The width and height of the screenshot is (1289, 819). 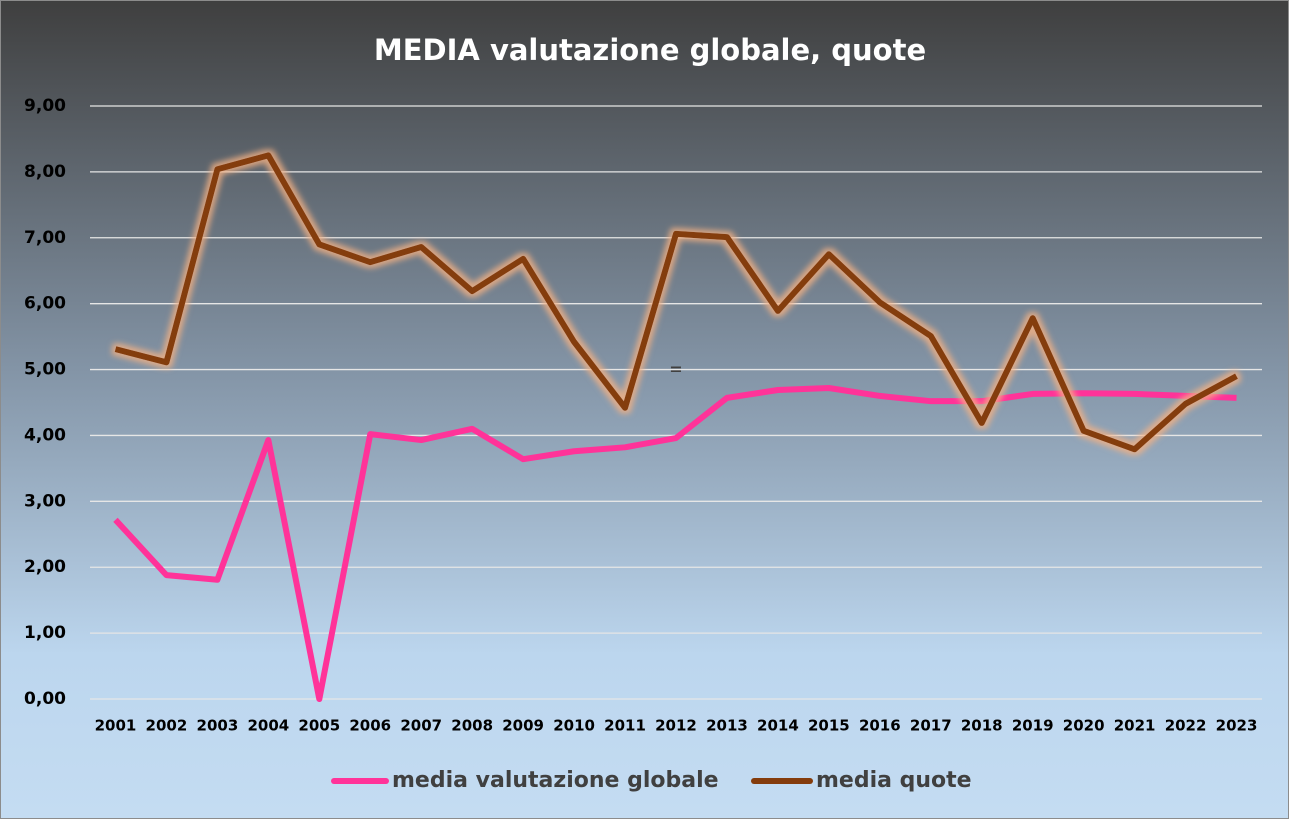 I want to click on x-tick-label: 2023, so click(x=1237, y=726).